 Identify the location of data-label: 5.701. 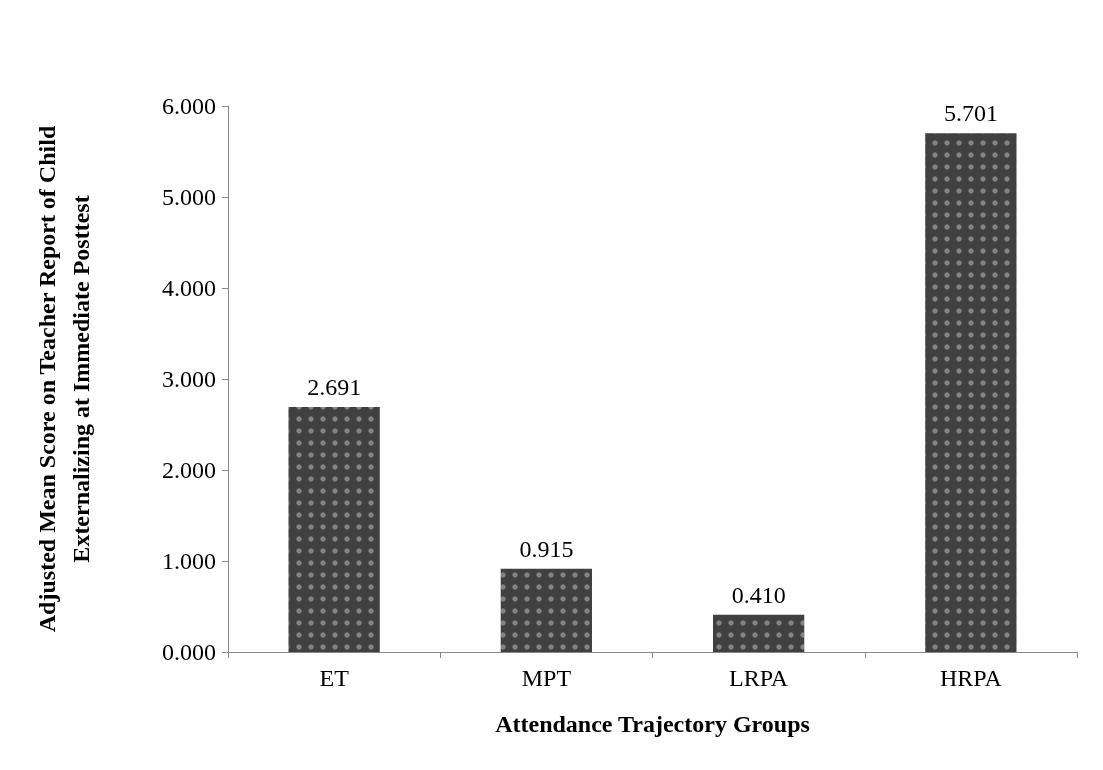
(970, 113).